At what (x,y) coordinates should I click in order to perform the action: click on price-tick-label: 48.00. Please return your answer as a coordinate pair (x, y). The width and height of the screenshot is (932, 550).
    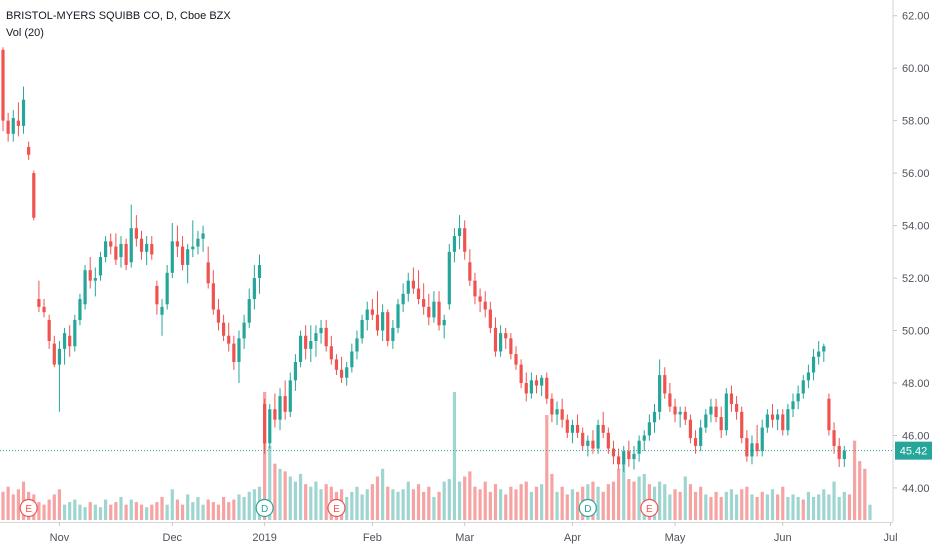
    Looking at the image, I should click on (916, 384).